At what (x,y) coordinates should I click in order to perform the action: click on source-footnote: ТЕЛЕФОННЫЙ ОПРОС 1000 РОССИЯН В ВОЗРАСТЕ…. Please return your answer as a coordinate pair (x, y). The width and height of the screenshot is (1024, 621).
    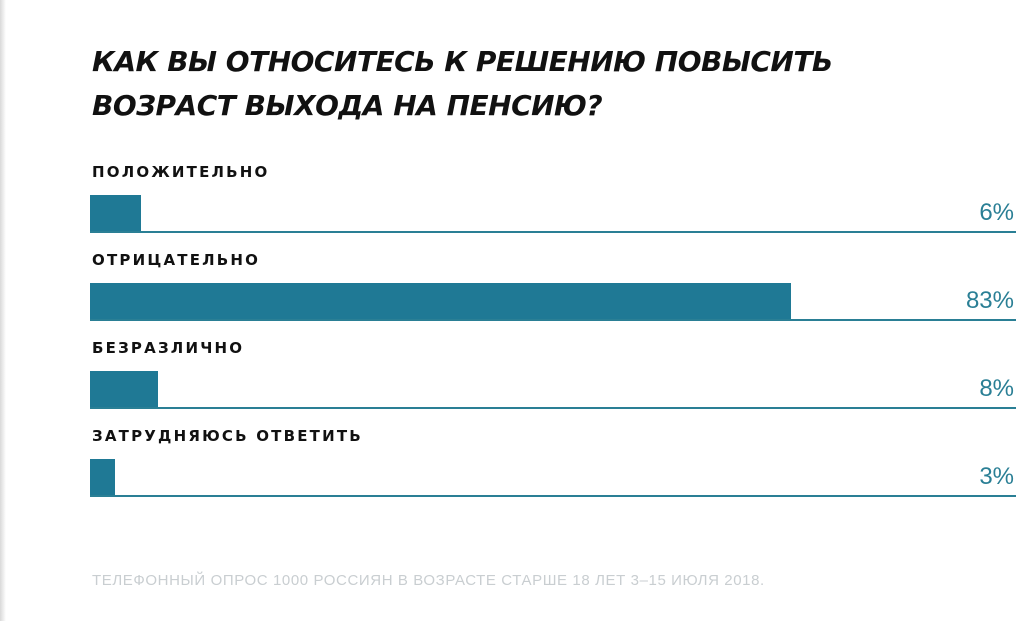
    Looking at the image, I should click on (428, 580).